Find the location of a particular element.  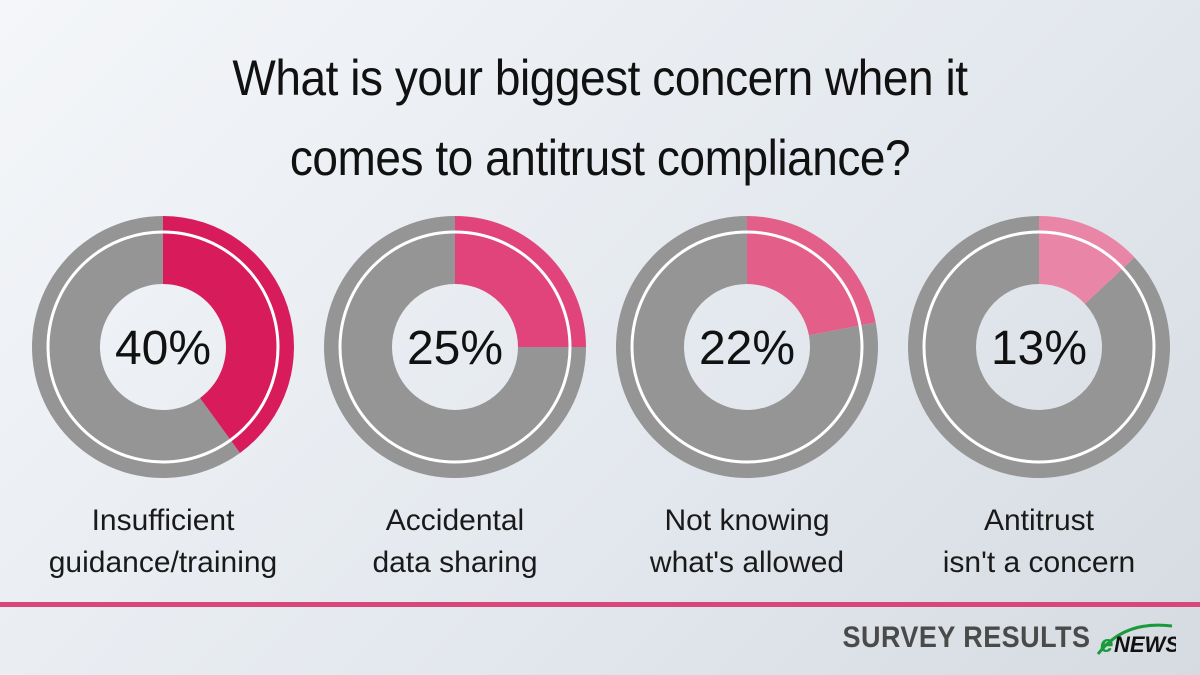

donut-0: 40% is located at coordinates (163, 347).